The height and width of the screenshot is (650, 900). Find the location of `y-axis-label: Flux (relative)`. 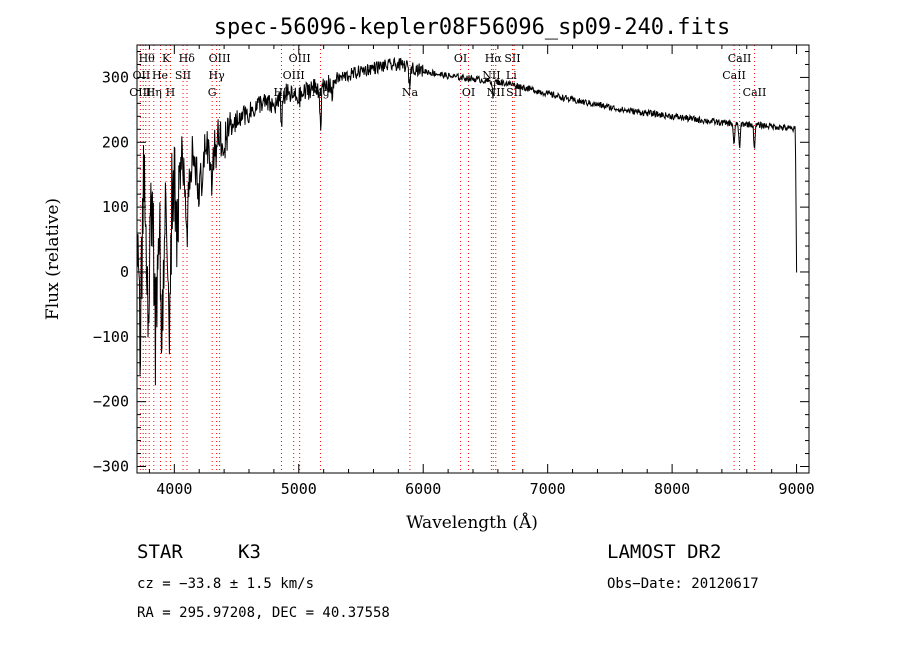

y-axis-label: Flux (relative) is located at coordinates (53, 259).